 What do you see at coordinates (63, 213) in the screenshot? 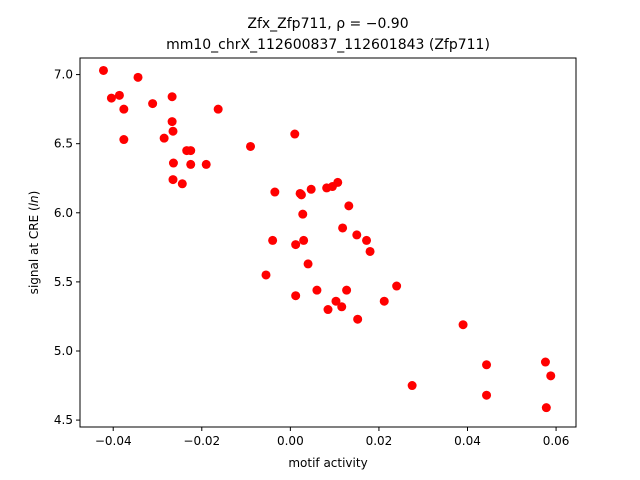
I see `y-tick-label: 6.0` at bounding box center [63, 213].